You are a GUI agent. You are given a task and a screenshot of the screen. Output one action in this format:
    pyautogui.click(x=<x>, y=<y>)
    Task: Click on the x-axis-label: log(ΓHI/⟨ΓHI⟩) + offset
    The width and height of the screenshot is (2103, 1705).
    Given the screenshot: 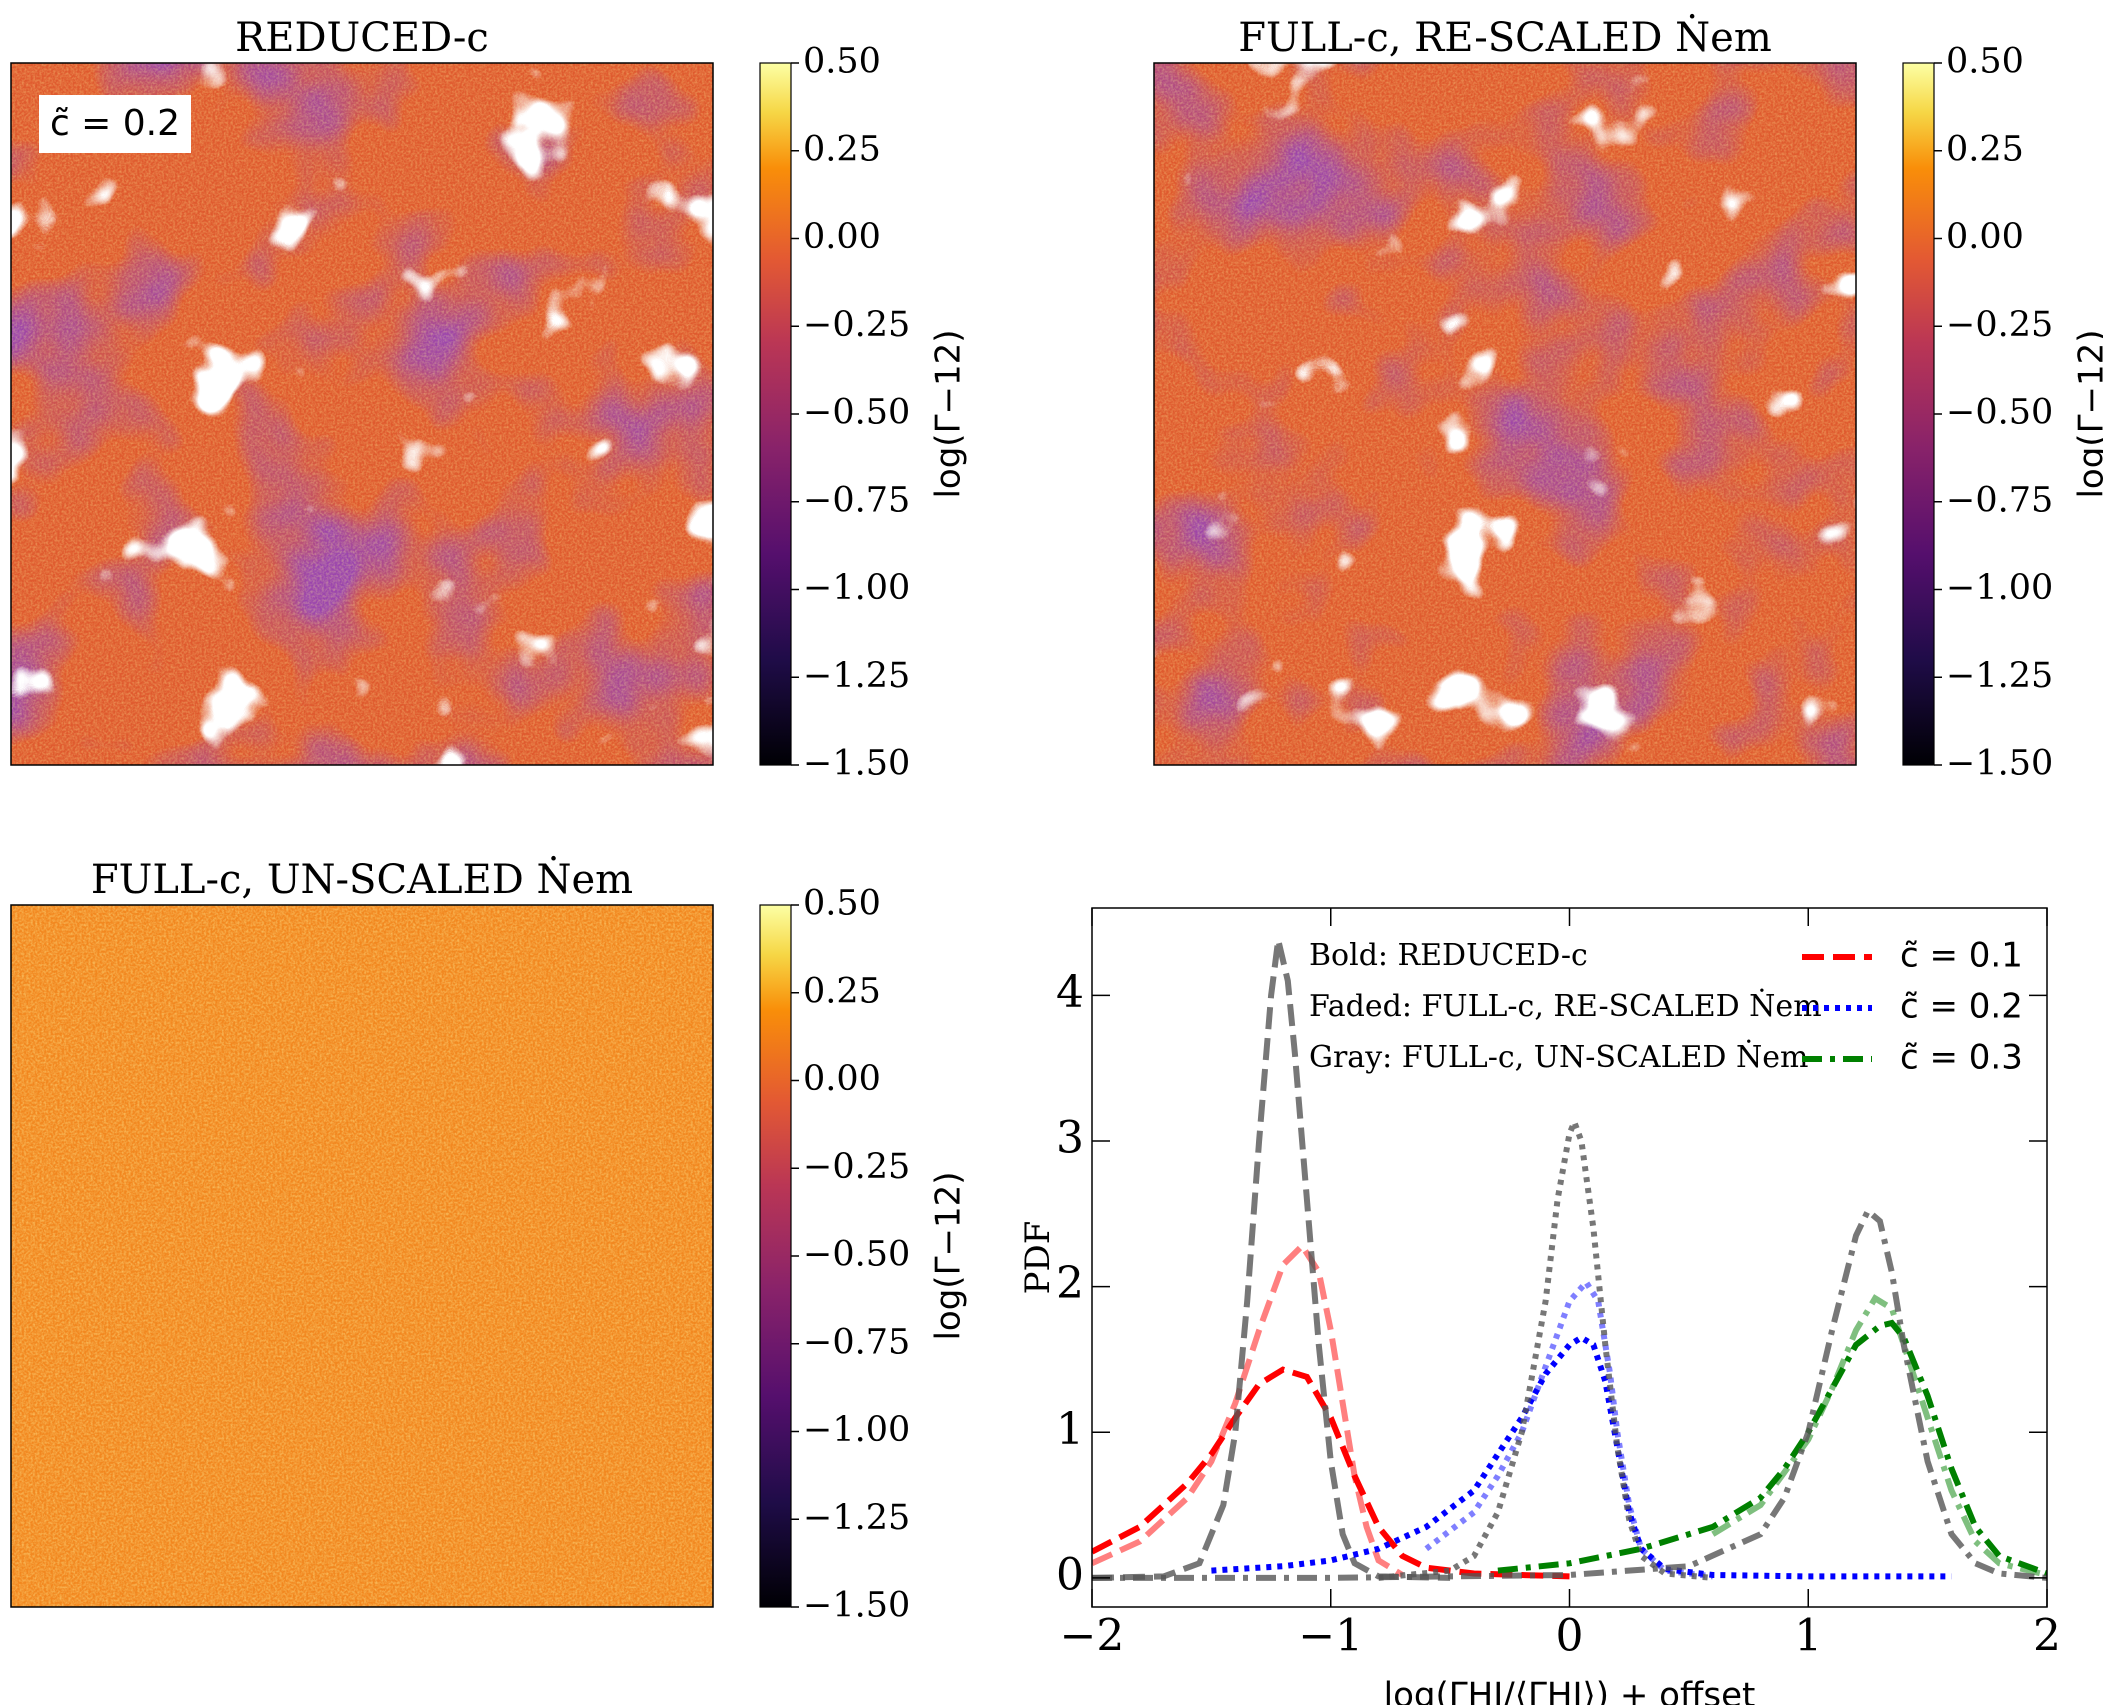 What is the action you would take?
    pyautogui.click(x=1570, y=1690)
    